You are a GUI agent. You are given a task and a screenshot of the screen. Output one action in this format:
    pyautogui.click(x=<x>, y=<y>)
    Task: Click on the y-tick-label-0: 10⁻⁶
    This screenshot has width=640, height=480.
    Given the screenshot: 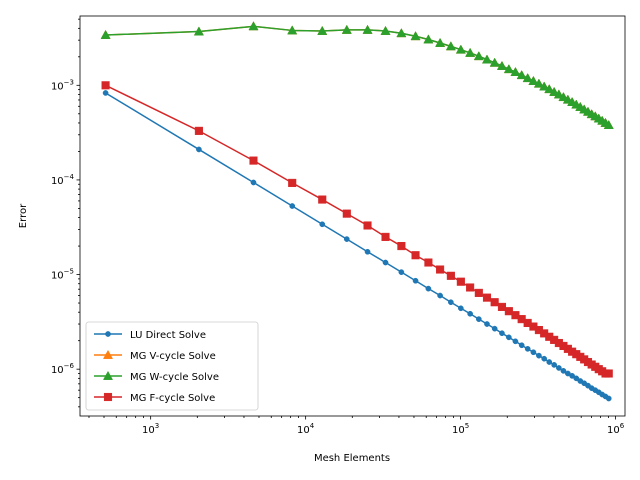 What is the action you would take?
    pyautogui.click(x=63, y=369)
    